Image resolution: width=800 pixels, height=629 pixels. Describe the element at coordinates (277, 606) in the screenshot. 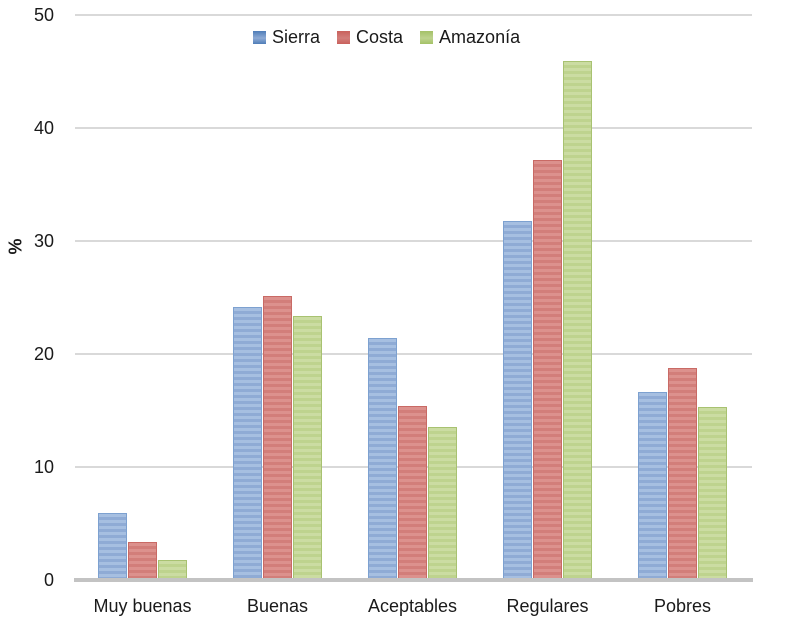

I see `x-category-label-buenas: Buenas` at that location.